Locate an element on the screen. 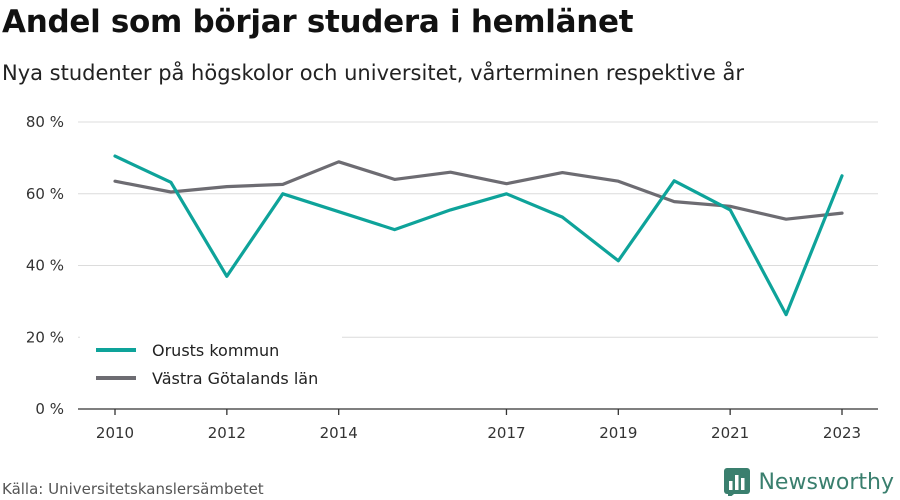 Image resolution: width=900 pixels, height=500 pixels. x-tick-label: 2014 is located at coordinates (339, 433).